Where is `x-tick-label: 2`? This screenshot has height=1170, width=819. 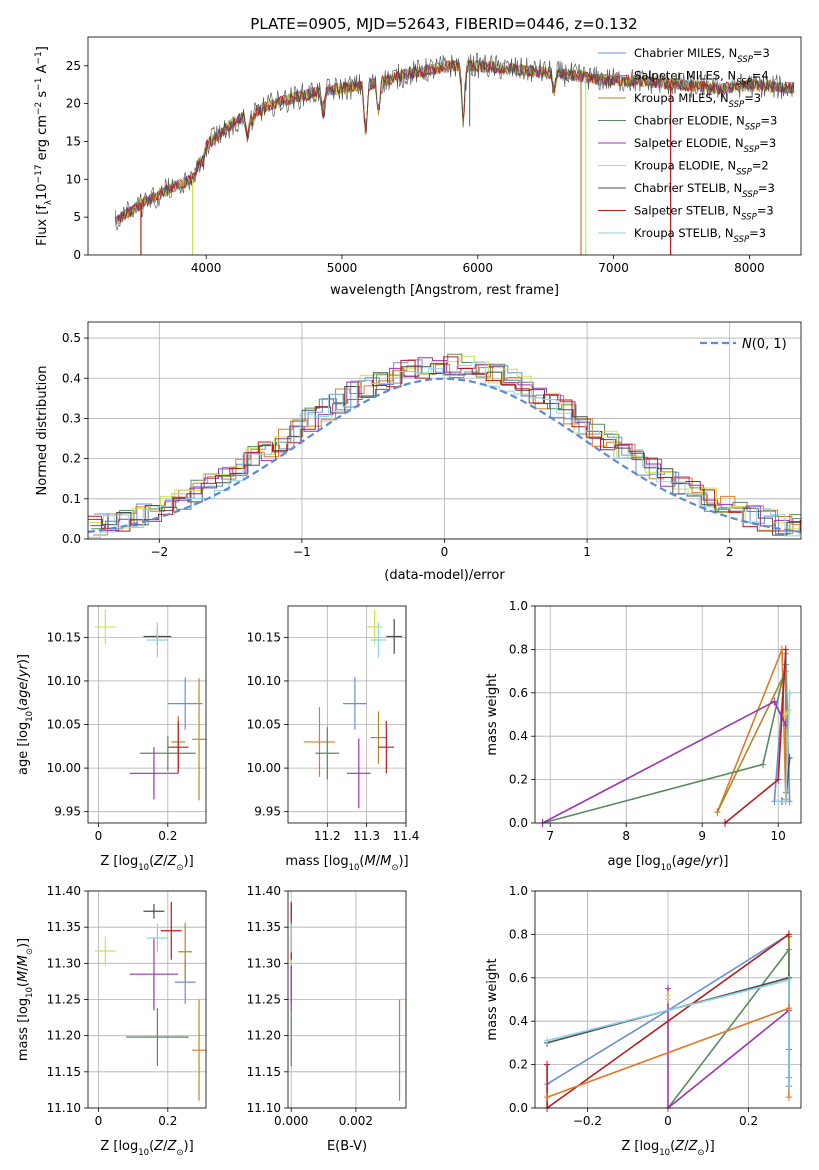 x-tick-label: 2 is located at coordinates (730, 552).